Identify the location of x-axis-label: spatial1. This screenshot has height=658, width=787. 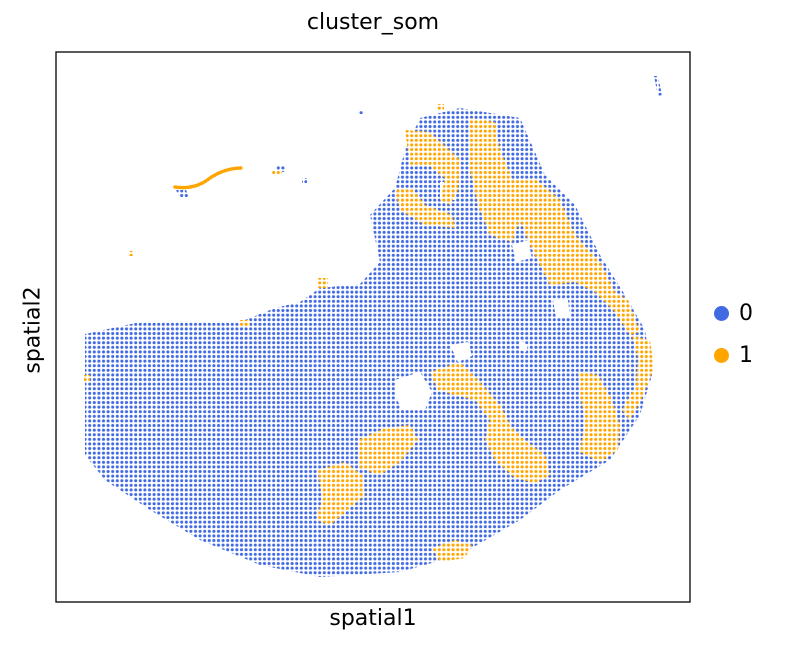
(373, 618).